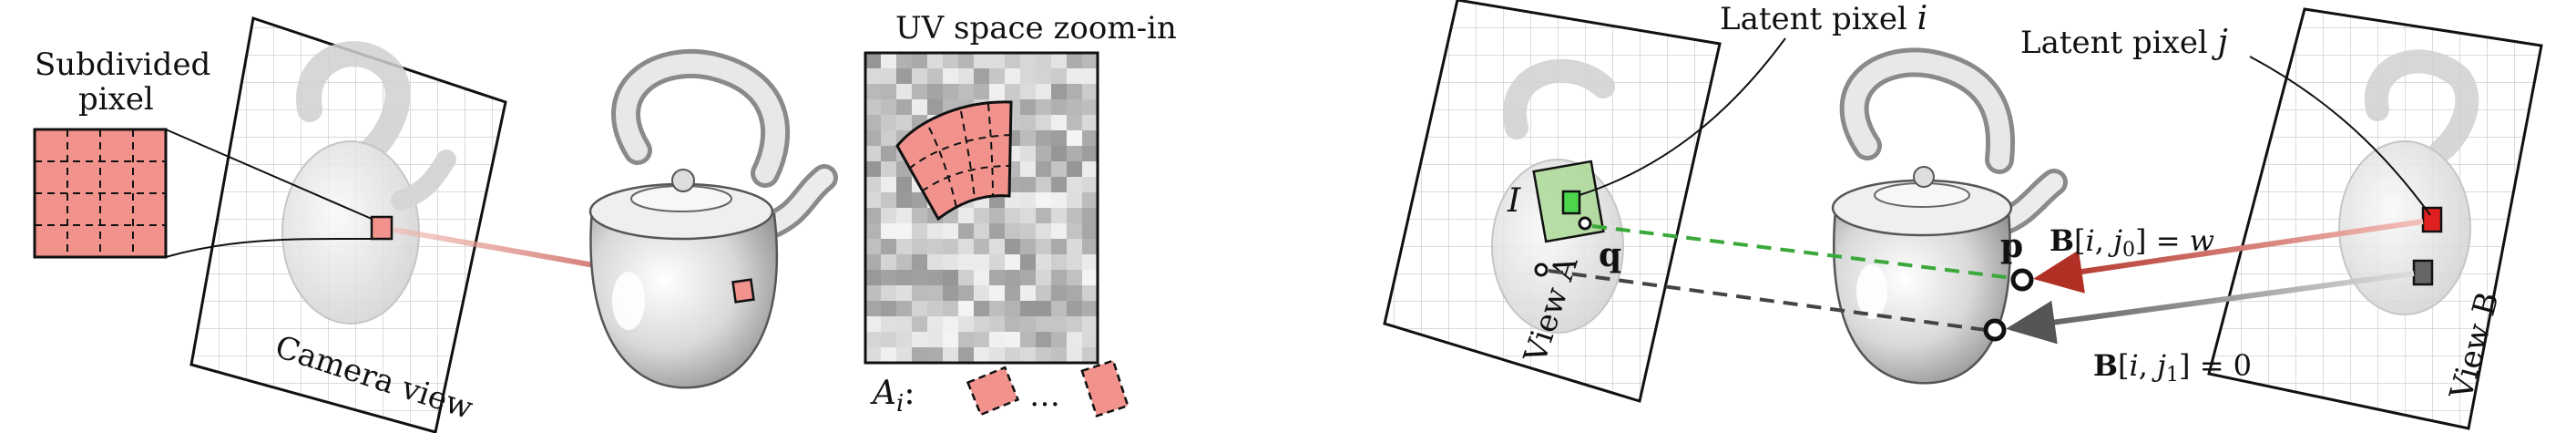 This screenshot has width=2576, height=433. Describe the element at coordinates (2408, 182) in the screenshot. I see `view-b-ghost-teapot` at that location.